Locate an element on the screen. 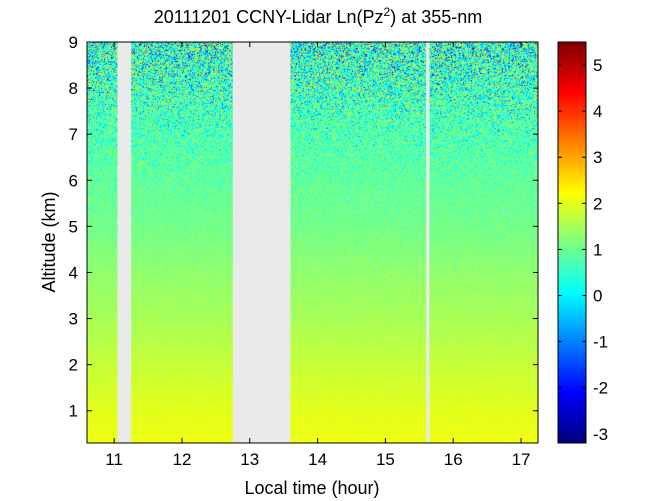 This screenshot has width=670, height=501. y-axis-label: Altitude (km) is located at coordinates (49, 241).